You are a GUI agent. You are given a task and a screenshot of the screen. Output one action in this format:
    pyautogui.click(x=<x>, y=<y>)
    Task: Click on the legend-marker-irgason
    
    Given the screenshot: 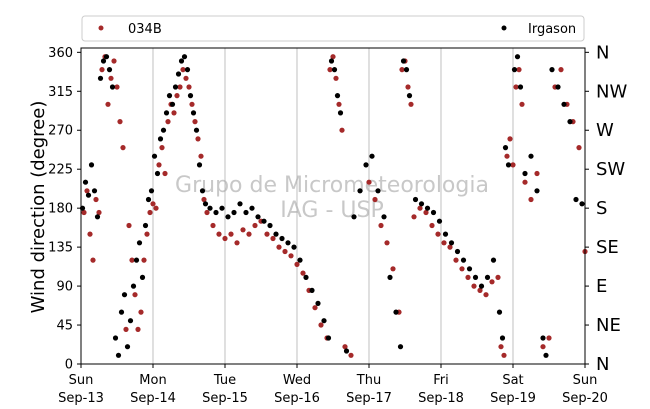 What is the action you would take?
    pyautogui.click(x=504, y=28)
    